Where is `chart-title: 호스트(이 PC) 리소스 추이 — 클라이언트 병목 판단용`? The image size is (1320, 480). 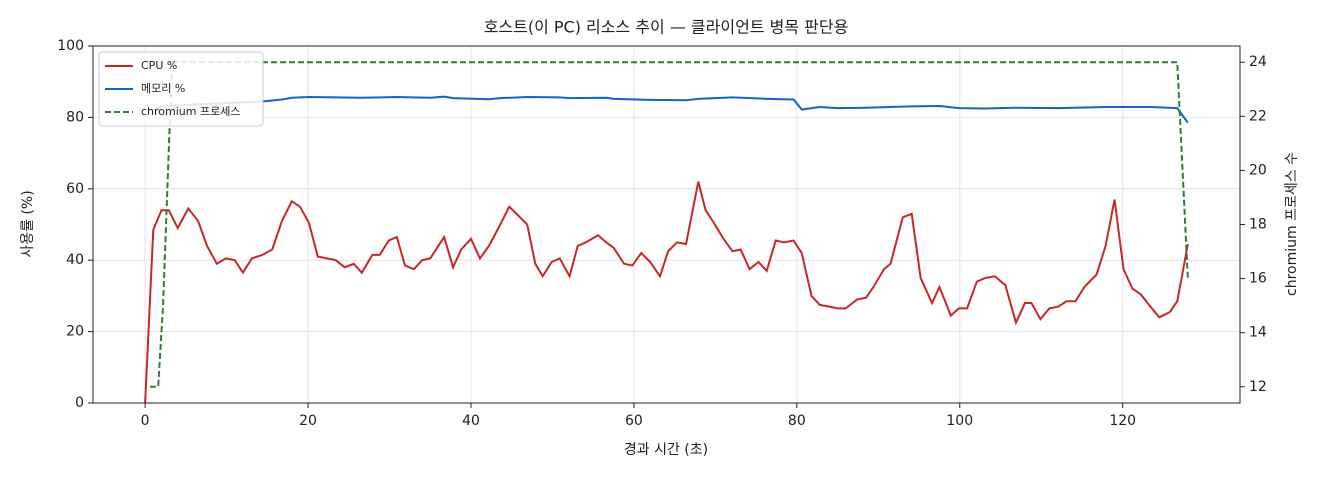
chart-title: 호스트(이 PC) 리소스 추이 — 클라이언트 병목 판단용 is located at coordinates (666, 27).